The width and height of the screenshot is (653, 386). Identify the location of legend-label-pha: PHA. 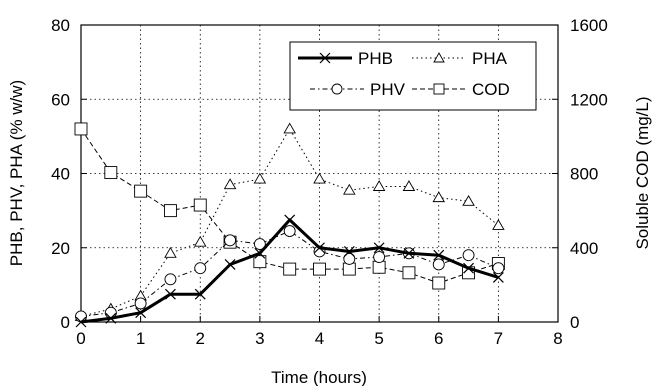
(490, 58).